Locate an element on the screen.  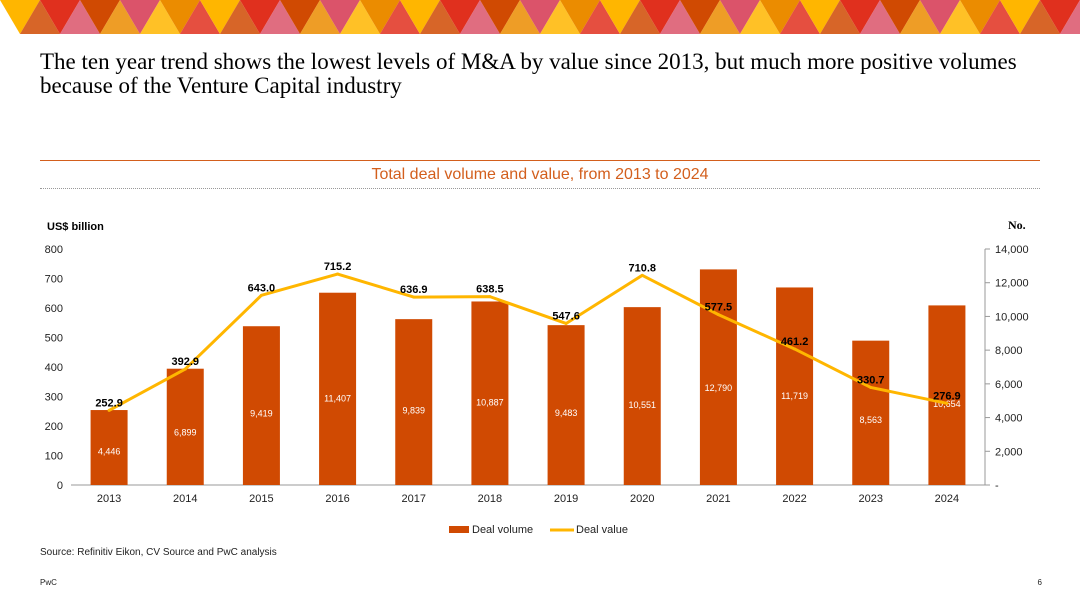
left-axis-tick-label: 800 is located at coordinates (54, 250).